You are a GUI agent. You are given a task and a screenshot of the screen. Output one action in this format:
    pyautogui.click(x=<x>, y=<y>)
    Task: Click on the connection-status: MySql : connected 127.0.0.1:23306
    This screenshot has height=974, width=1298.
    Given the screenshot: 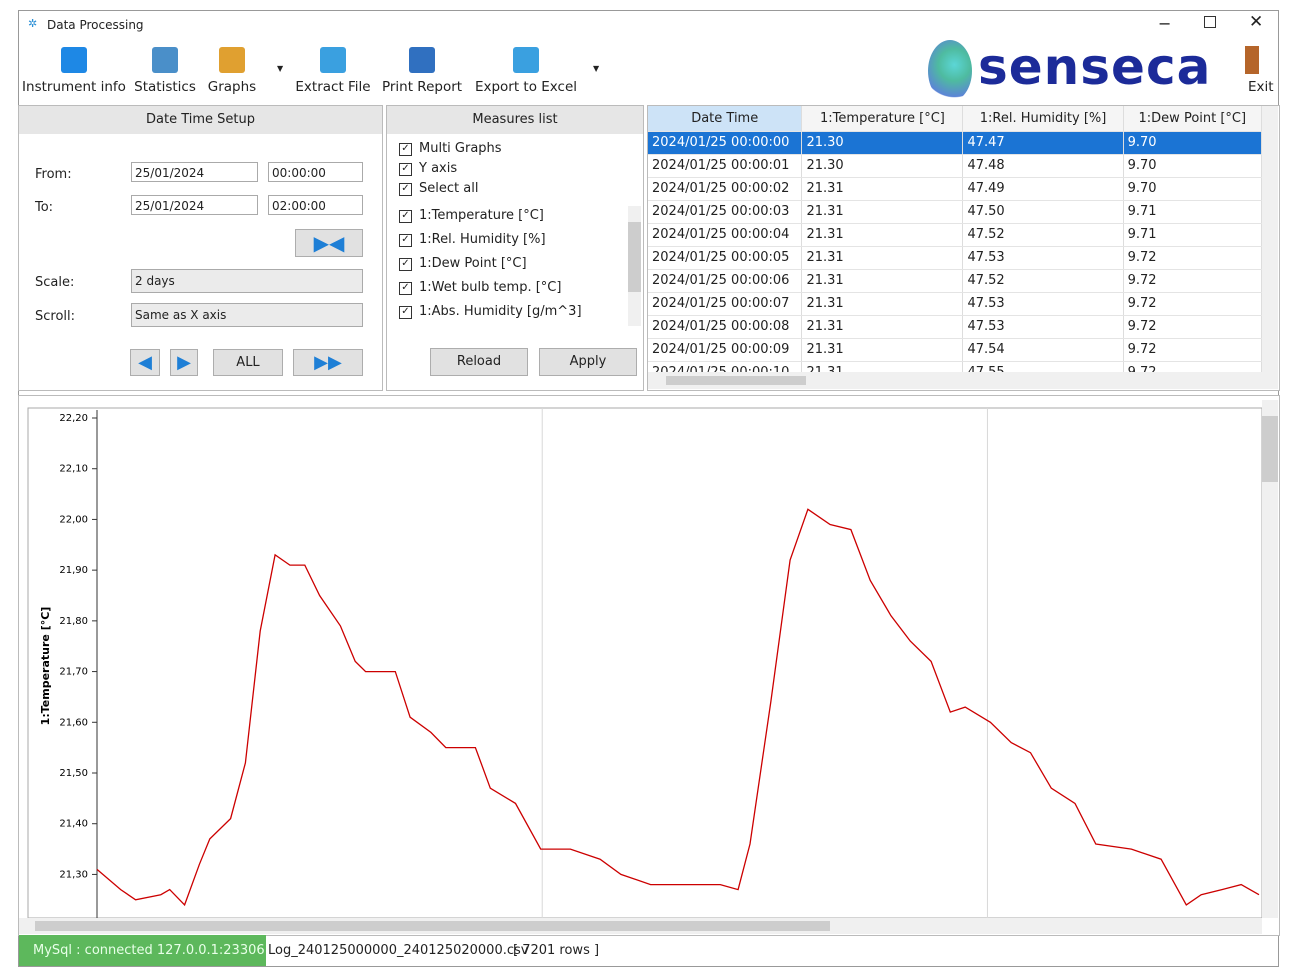 What is the action you would take?
    pyautogui.click(x=142, y=950)
    